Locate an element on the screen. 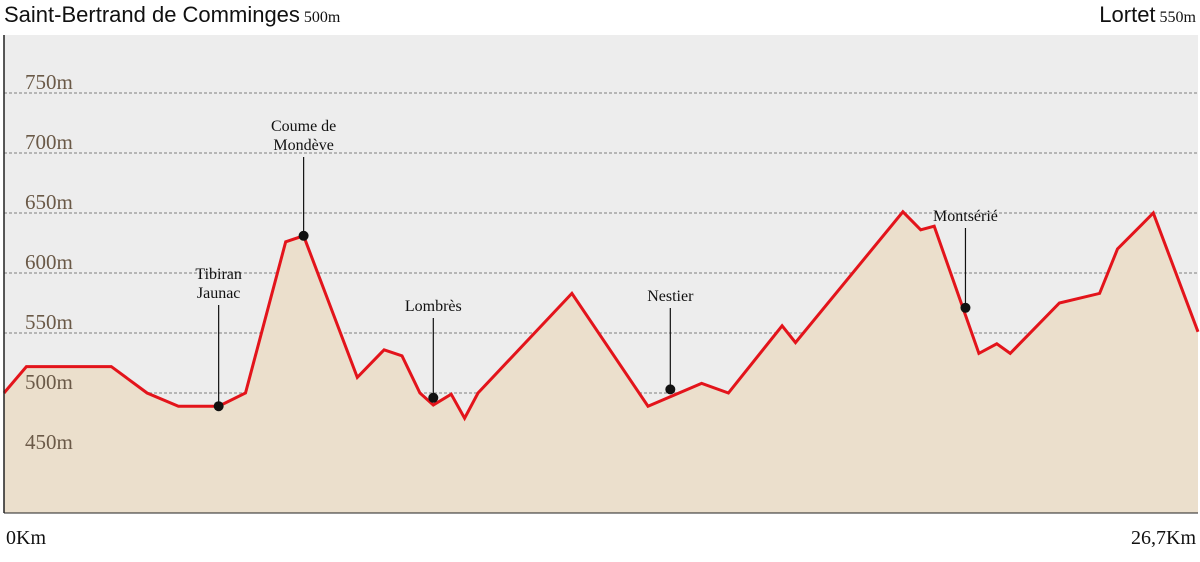  end-location: Lortet 550m is located at coordinates (1147, 15).